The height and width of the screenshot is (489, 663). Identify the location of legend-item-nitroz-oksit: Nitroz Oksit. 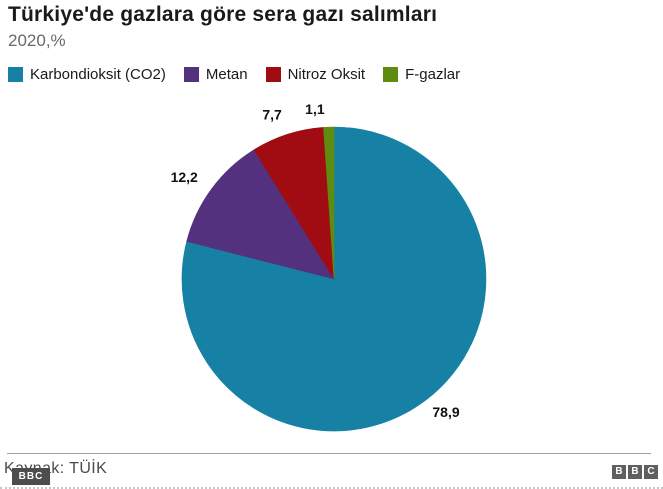
(315, 74).